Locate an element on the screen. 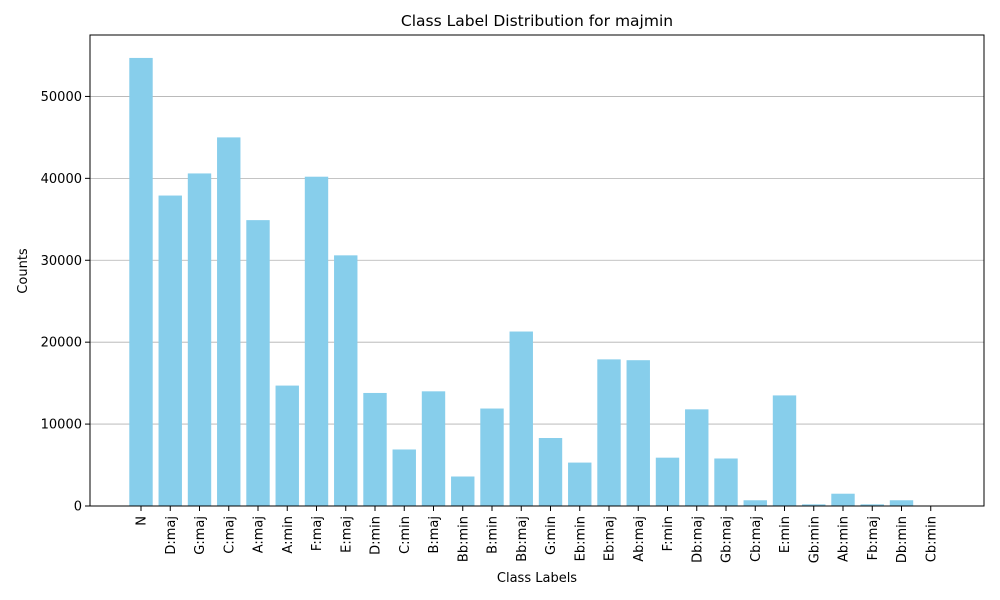  x-tick-label: E:maj is located at coordinates (346, 534).